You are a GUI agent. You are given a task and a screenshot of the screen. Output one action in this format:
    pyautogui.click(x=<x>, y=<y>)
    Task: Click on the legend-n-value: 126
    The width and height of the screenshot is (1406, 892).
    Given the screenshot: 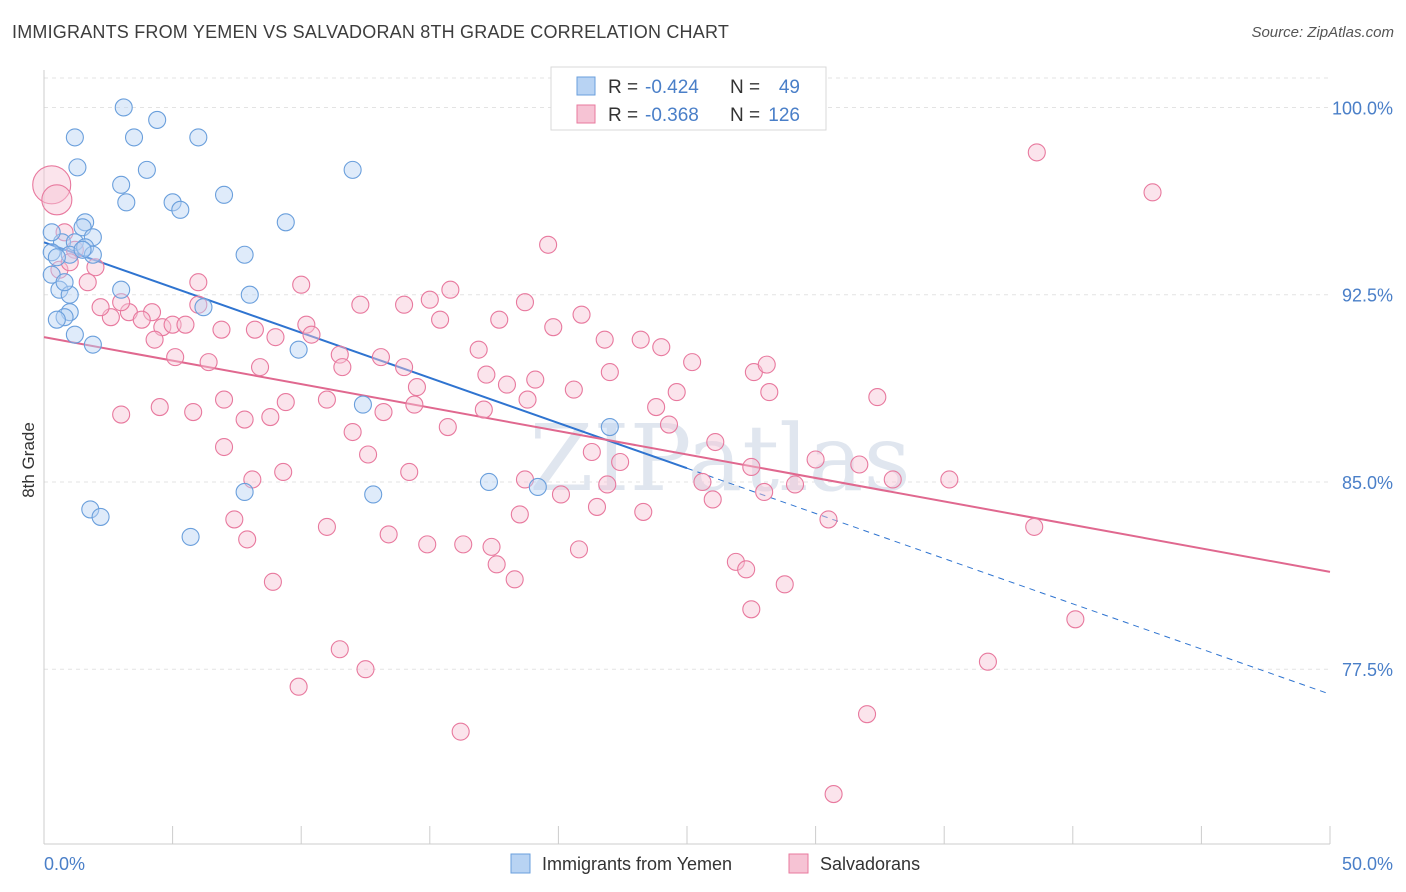 What is the action you would take?
    pyautogui.click(x=784, y=115)
    